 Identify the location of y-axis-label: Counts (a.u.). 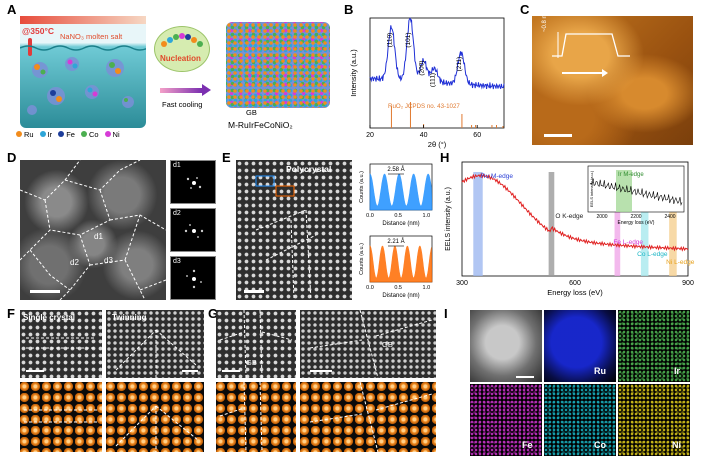
(362, 259).